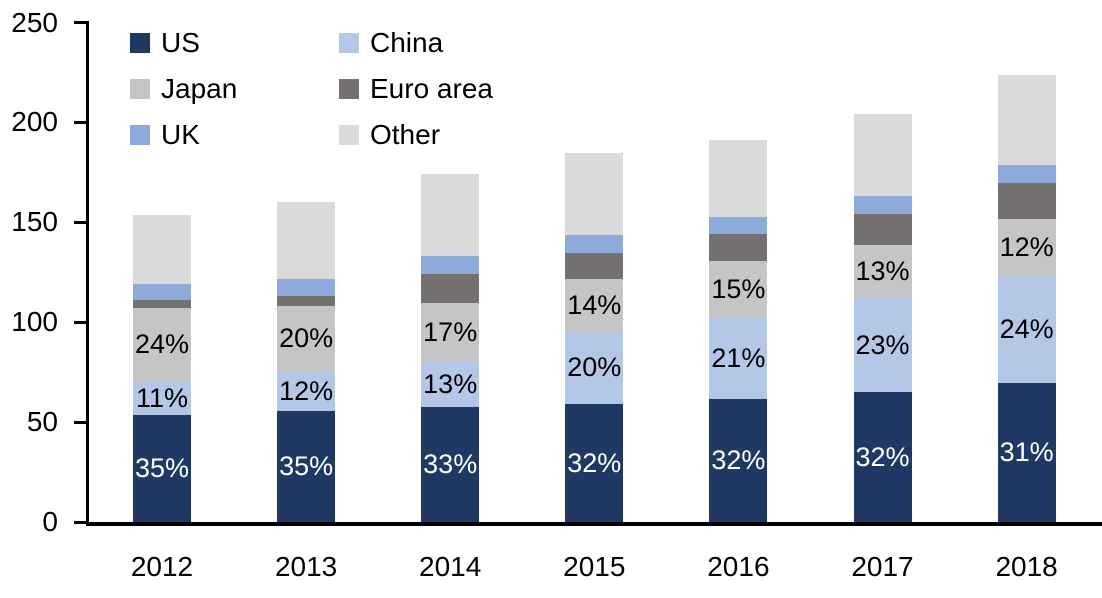 Image resolution: width=1102 pixels, height=598 pixels. I want to click on bar-percent-label: 33%, so click(450, 464).